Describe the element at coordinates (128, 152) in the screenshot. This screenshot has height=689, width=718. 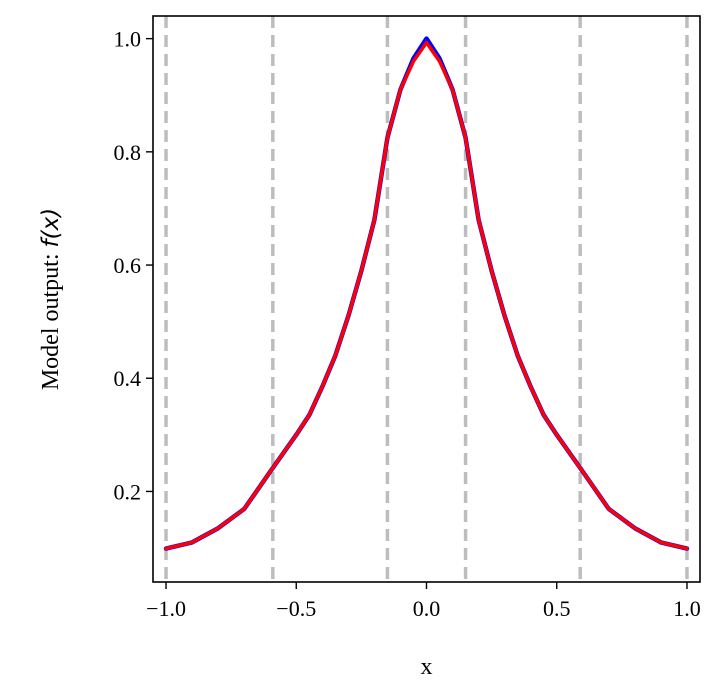
I see `y-tick-label: 0.8` at that location.